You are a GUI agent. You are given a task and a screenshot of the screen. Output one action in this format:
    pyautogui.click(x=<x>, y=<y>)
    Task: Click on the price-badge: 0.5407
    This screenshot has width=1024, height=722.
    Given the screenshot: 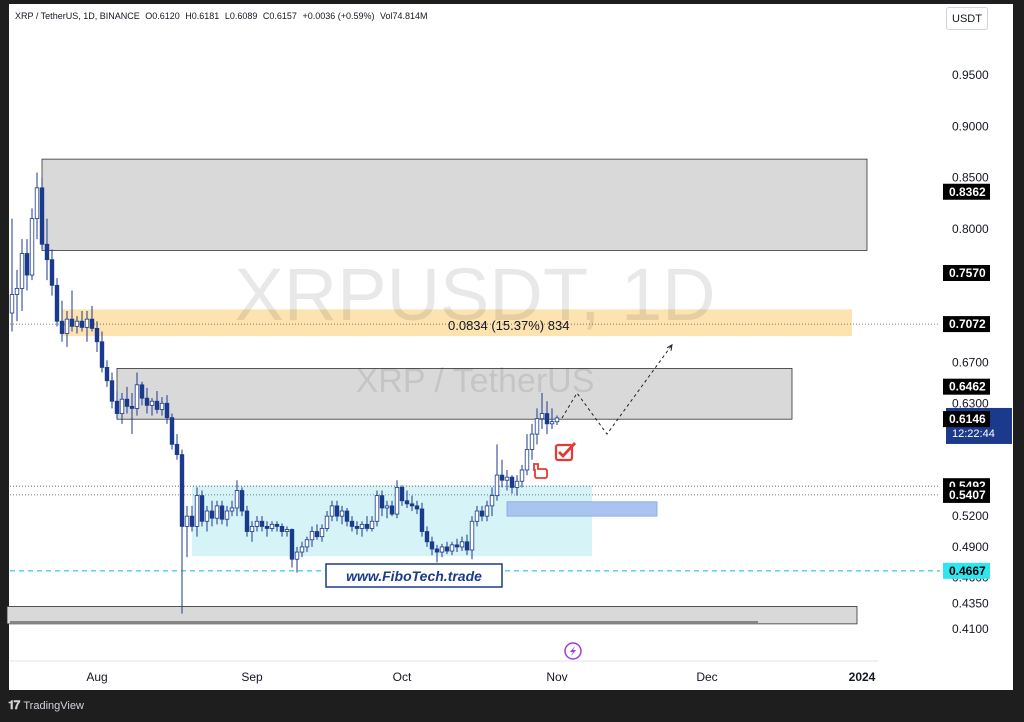 What is the action you would take?
    pyautogui.click(x=966, y=494)
    